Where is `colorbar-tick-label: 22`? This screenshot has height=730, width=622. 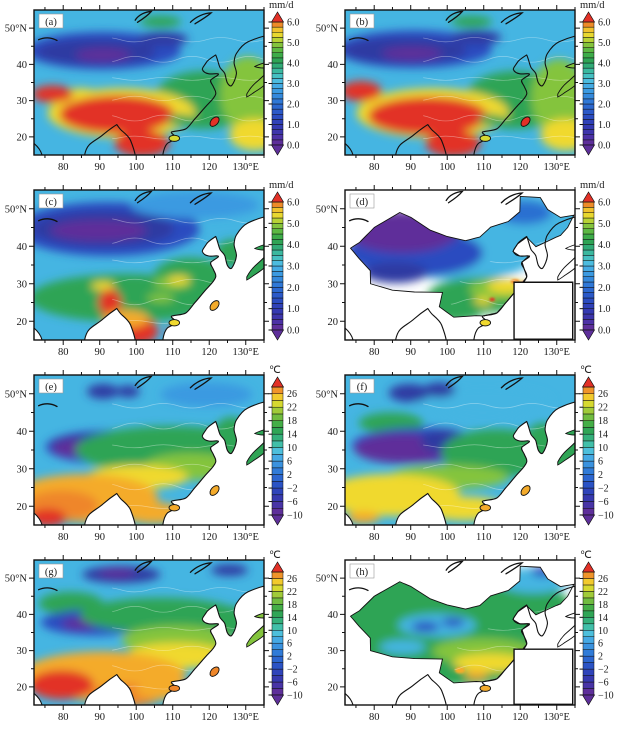 colorbar-tick-label: 22 is located at coordinates (603, 408).